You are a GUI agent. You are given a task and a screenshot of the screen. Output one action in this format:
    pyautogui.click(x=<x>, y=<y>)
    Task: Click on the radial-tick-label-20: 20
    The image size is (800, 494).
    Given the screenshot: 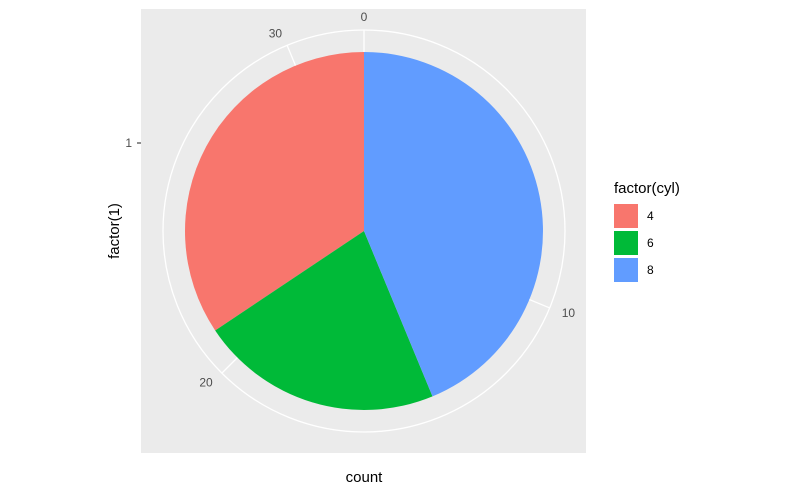 What is the action you would take?
    pyautogui.click(x=206, y=382)
    